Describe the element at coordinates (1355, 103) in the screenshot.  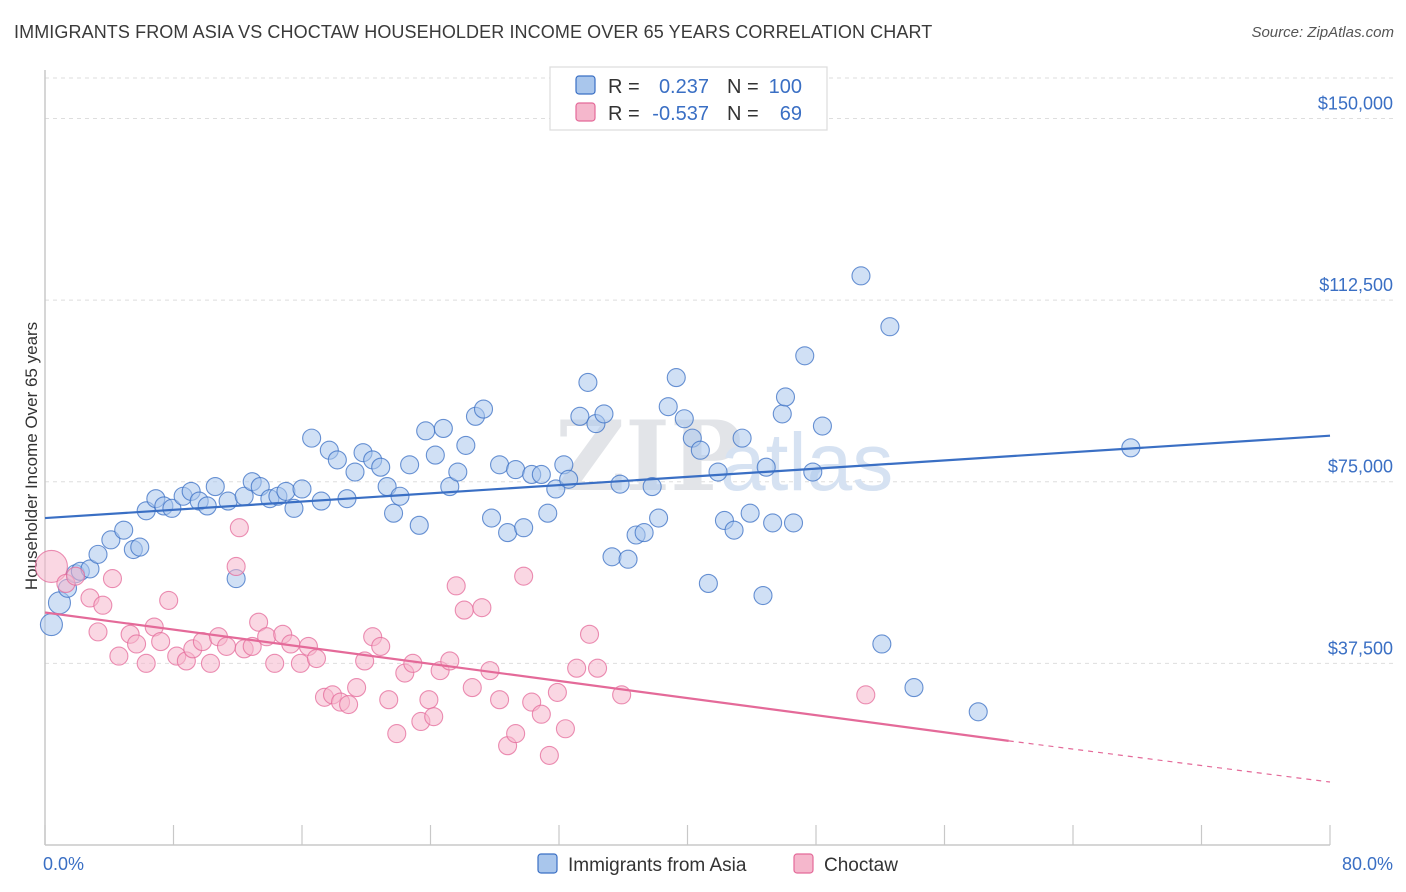
I see `y-tick-label-3: $150,000` at that location.